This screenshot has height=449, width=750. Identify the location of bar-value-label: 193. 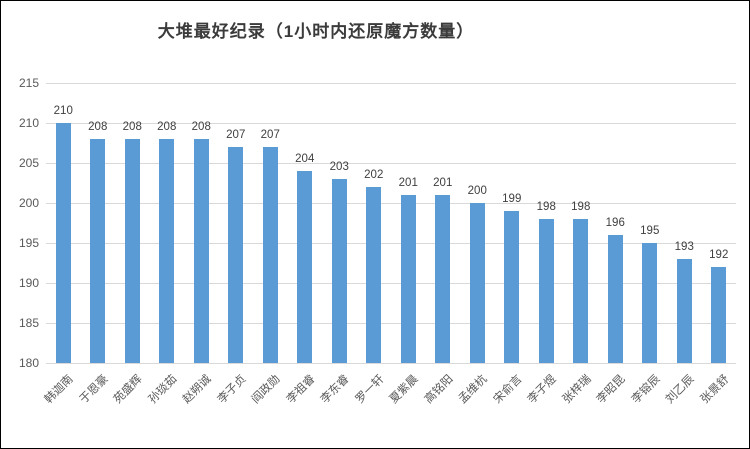
(684, 247).